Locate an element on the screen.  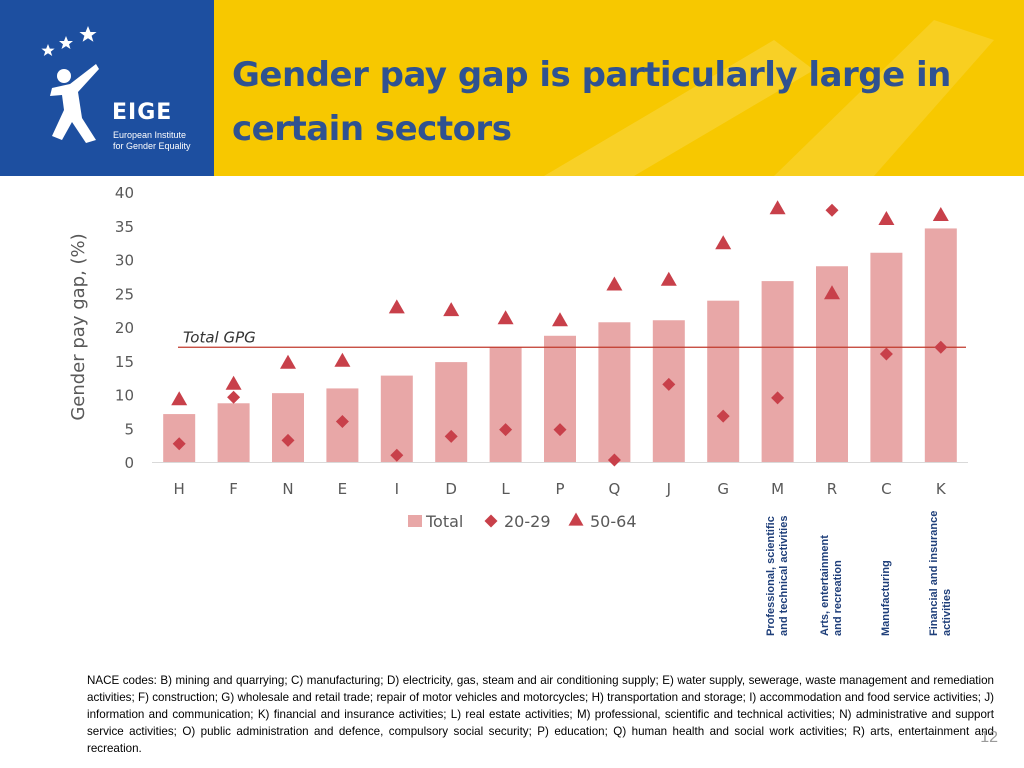
sector-label-R: Arts, entertainment and recreation is located at coordinates (832, 551).